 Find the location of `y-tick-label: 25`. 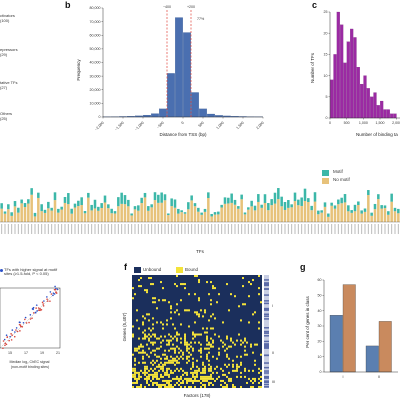

y-tick-label: 25 is located at coordinates (326, 12).